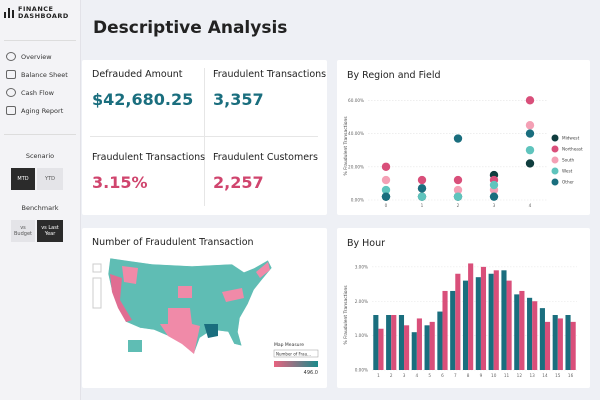  I want to click on group-label: Scenario, so click(40, 156).